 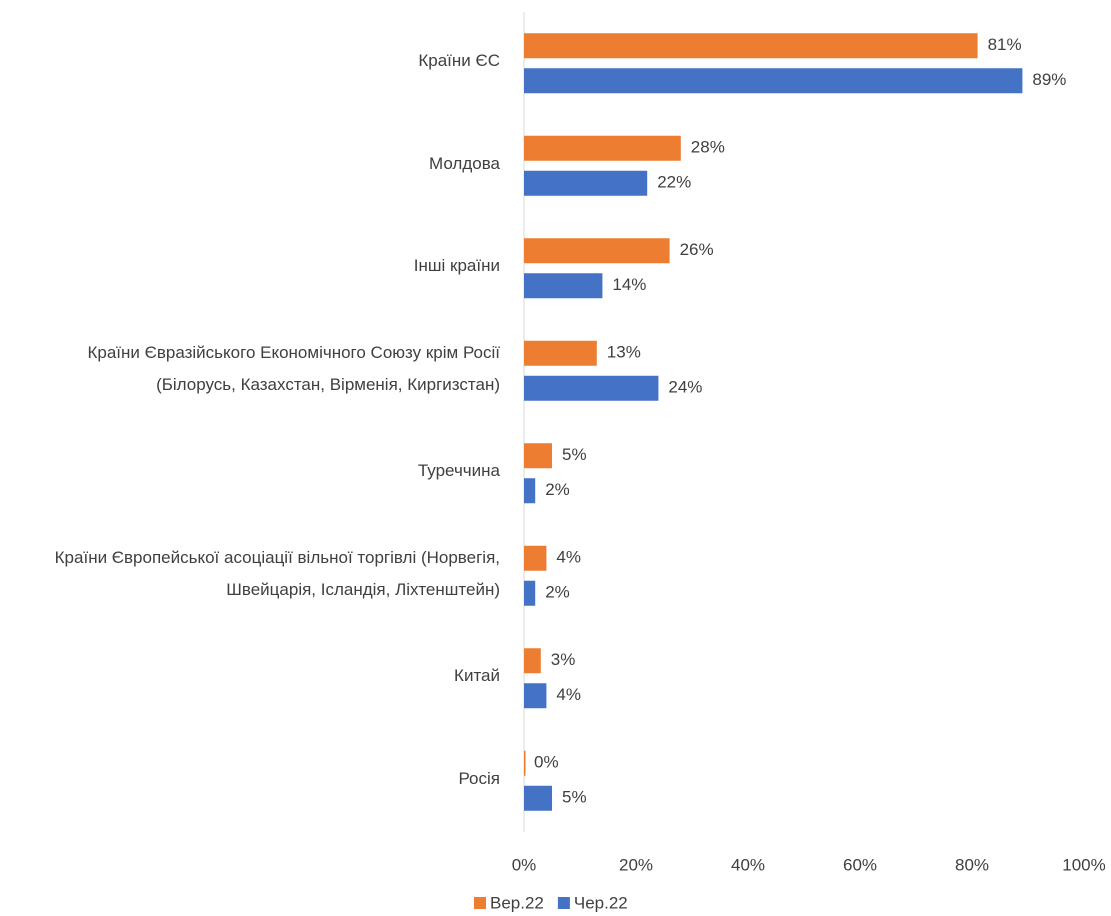 What do you see at coordinates (1083, 864) in the screenshot?
I see `x-tick-label: 100%` at bounding box center [1083, 864].